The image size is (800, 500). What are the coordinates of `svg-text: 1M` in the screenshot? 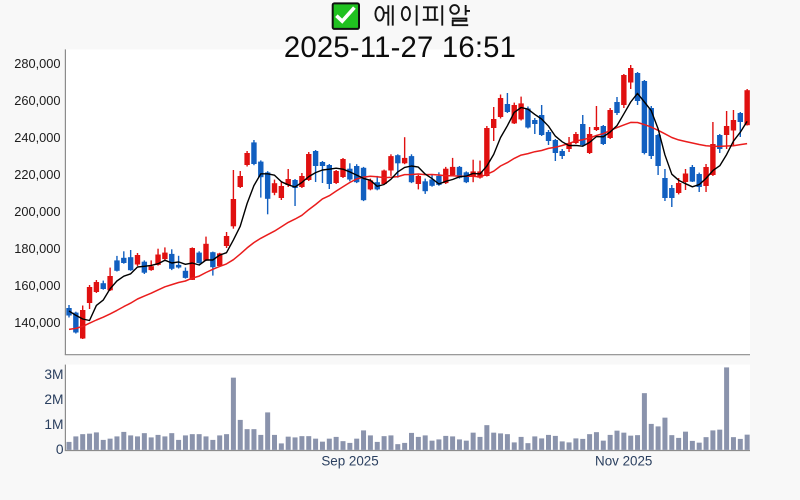 It's located at (53, 424).